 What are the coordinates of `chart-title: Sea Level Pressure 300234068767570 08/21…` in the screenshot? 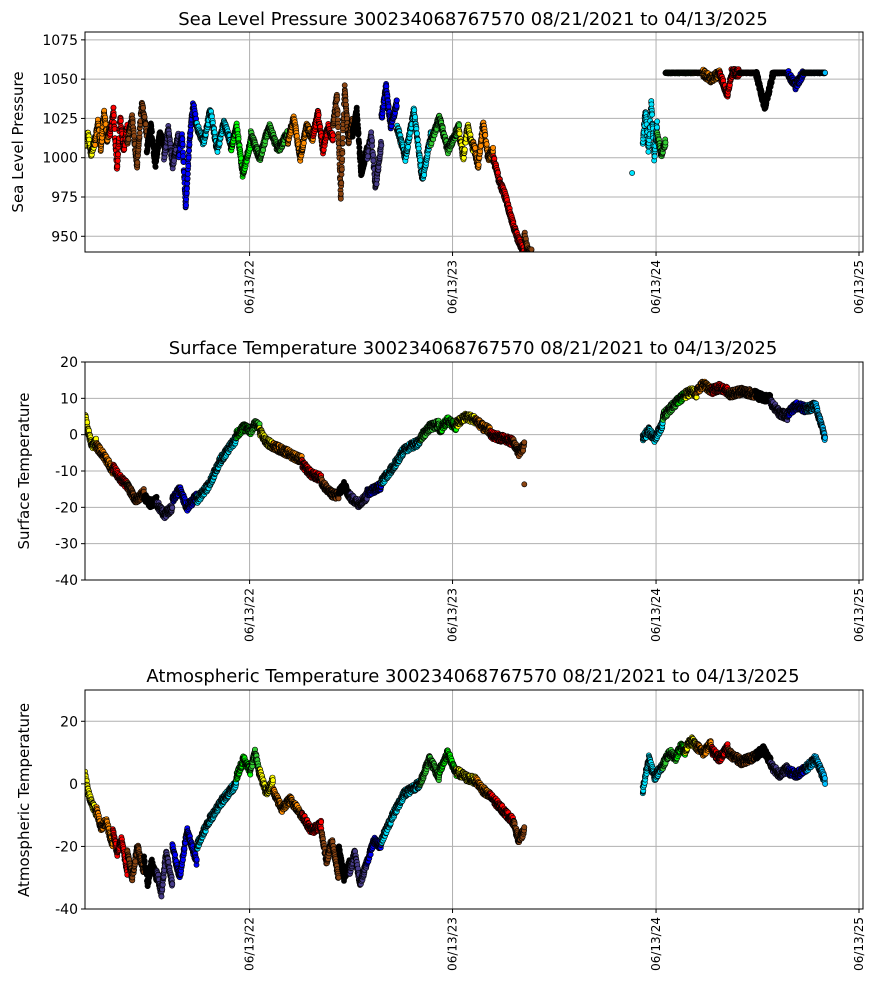 It's located at (473, 19).